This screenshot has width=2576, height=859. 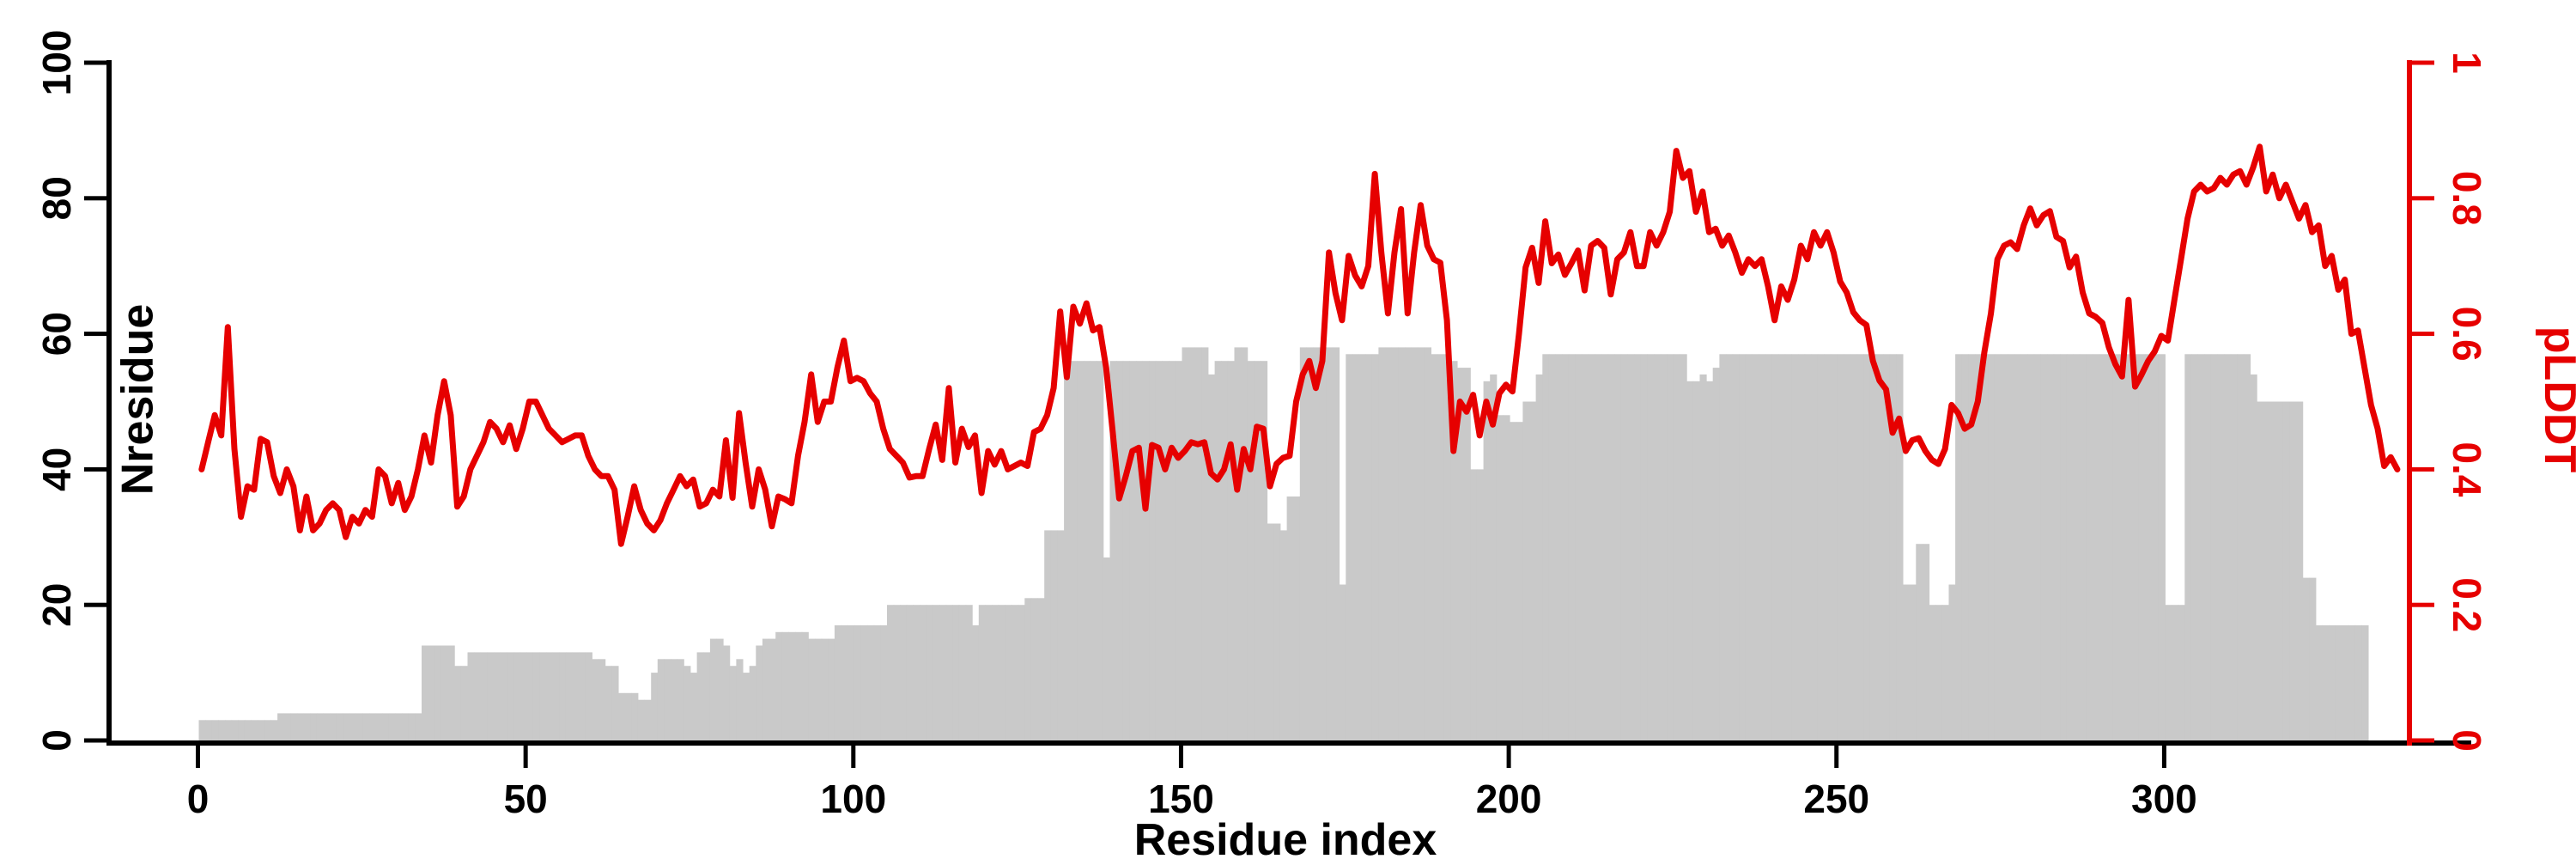 I want to click on yleft-tick-label: 40, so click(x=56, y=470).